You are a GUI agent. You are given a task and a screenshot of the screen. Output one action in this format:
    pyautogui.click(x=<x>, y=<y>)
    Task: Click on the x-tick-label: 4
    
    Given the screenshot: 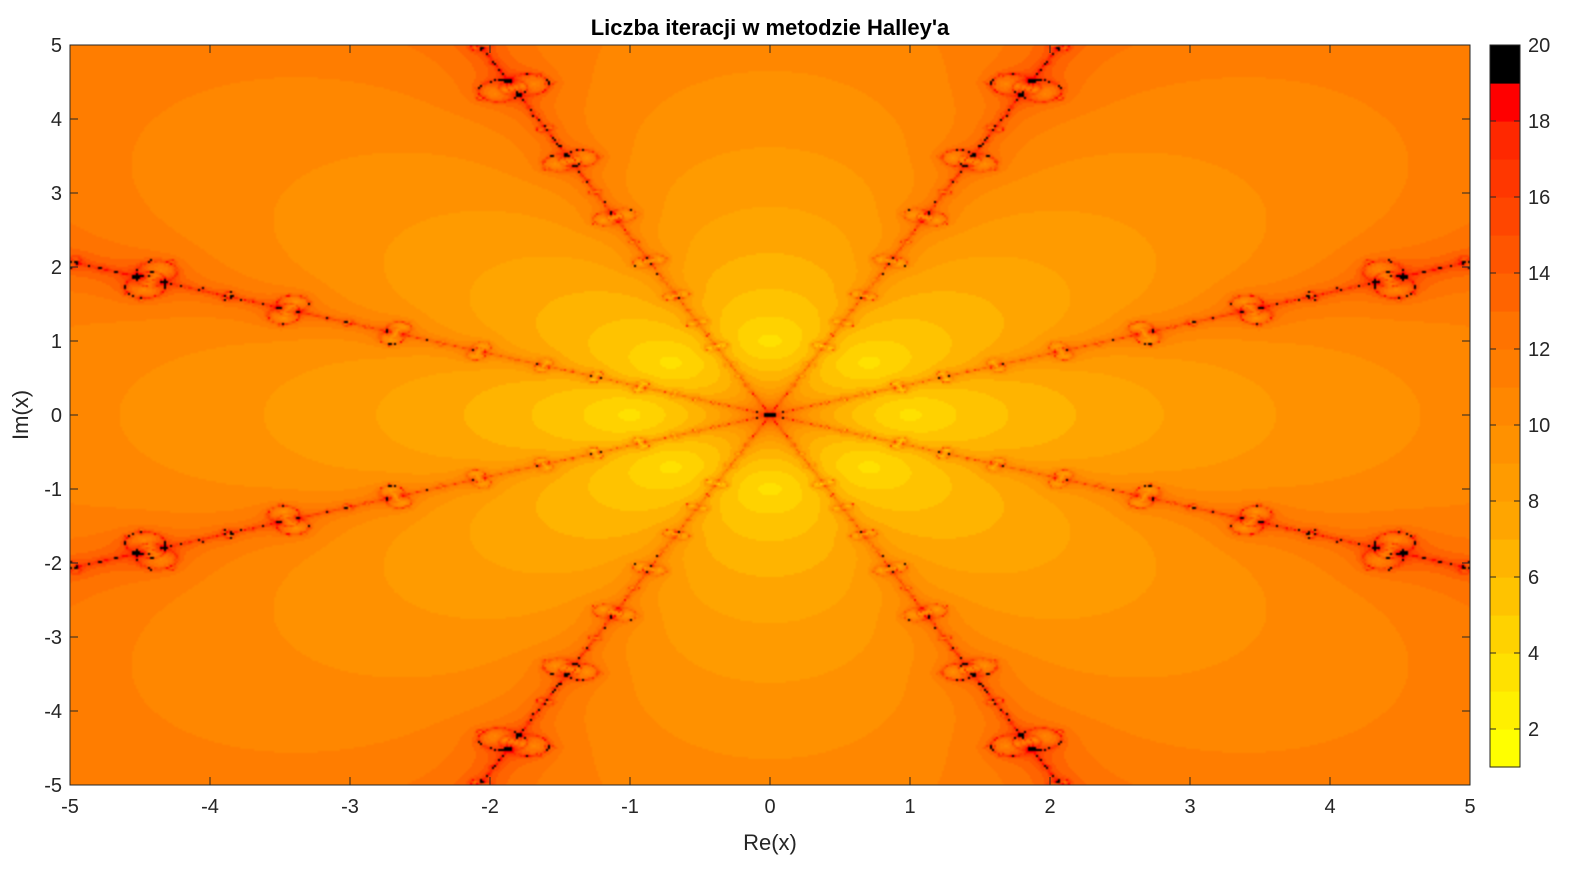 What is the action you would take?
    pyautogui.click(x=1329, y=807)
    